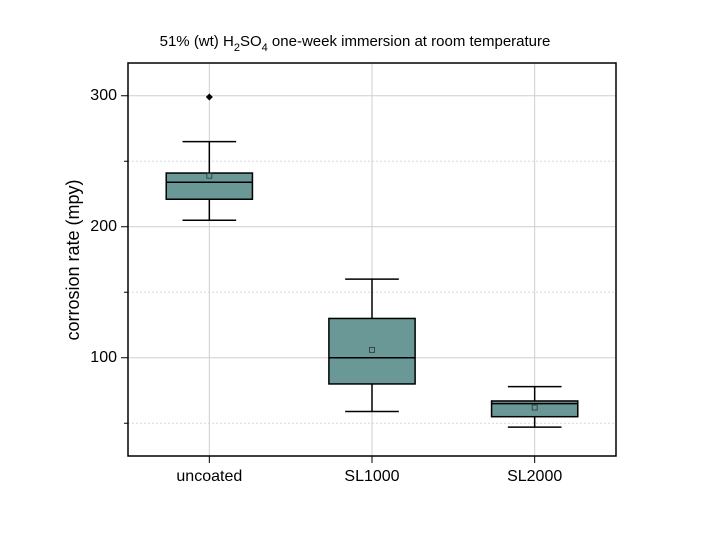  What do you see at coordinates (103, 95) in the screenshot?
I see `y-tick-label: 300` at bounding box center [103, 95].